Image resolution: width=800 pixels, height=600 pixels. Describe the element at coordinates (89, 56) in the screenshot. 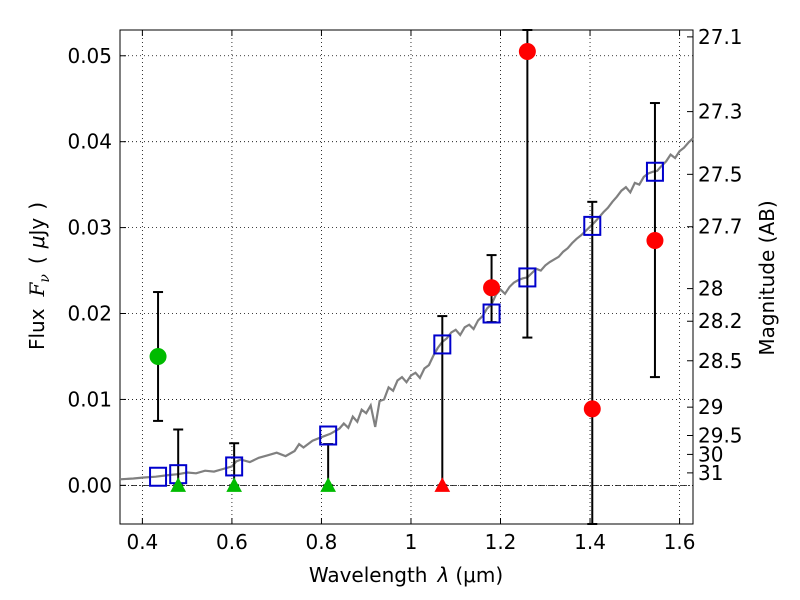

I see `y-tick-label: 0.05` at that location.